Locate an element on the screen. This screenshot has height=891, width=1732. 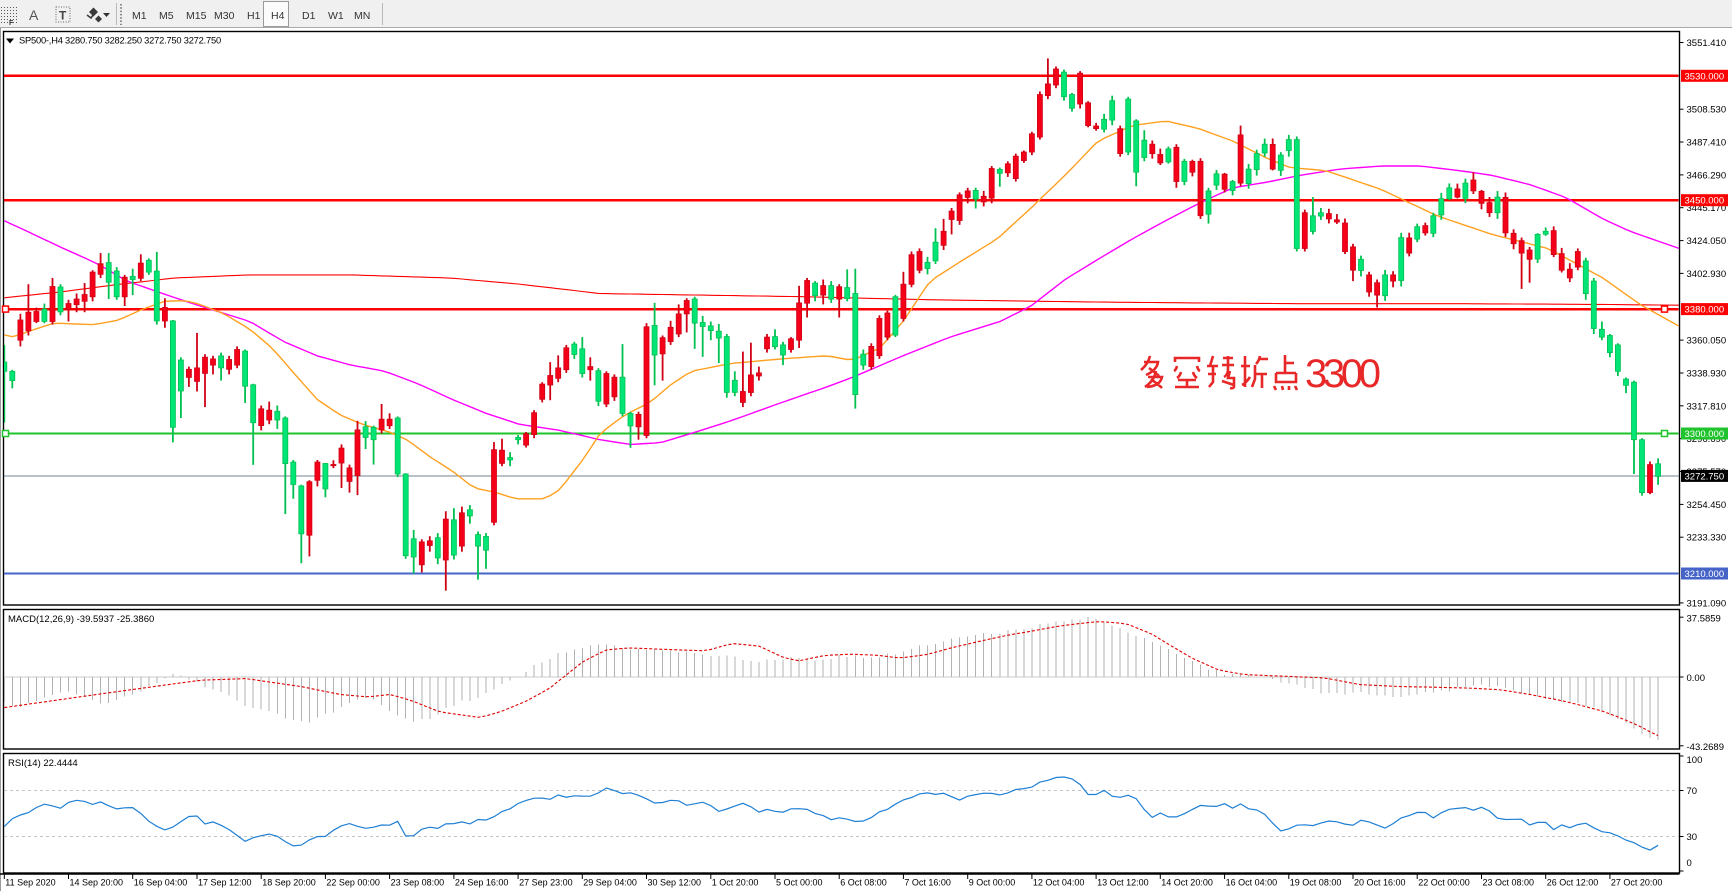
svg-text: 3445.170 is located at coordinates (1707, 208).